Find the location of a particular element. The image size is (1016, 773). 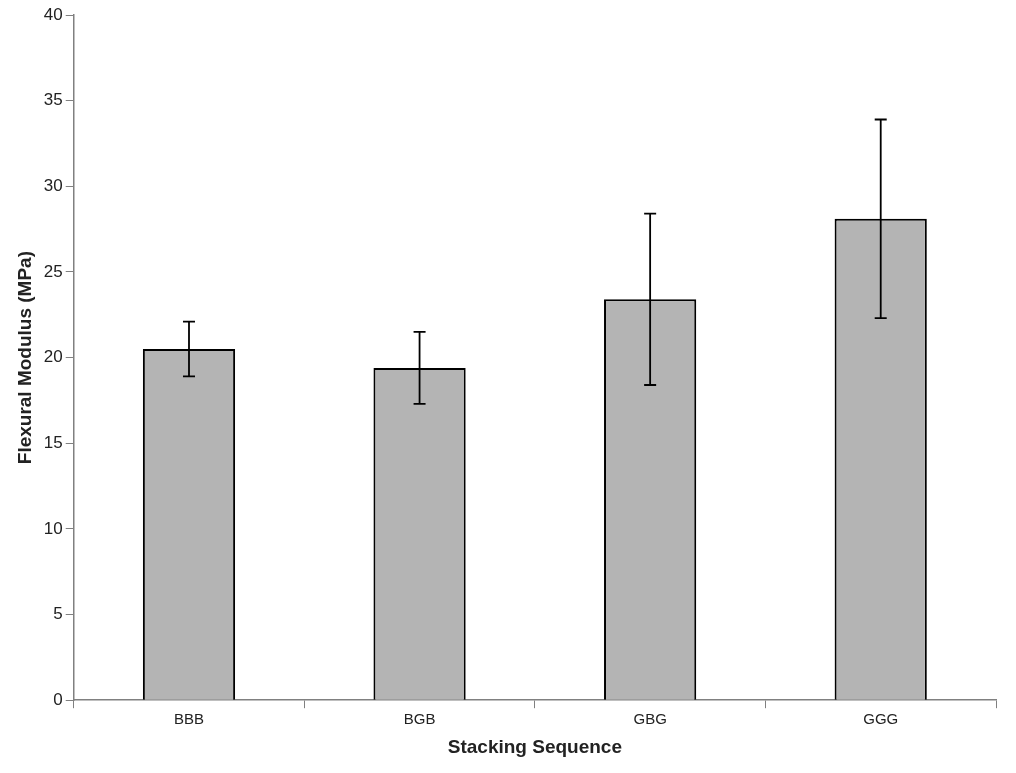

x-tick-label: BBB is located at coordinates (188, 719).